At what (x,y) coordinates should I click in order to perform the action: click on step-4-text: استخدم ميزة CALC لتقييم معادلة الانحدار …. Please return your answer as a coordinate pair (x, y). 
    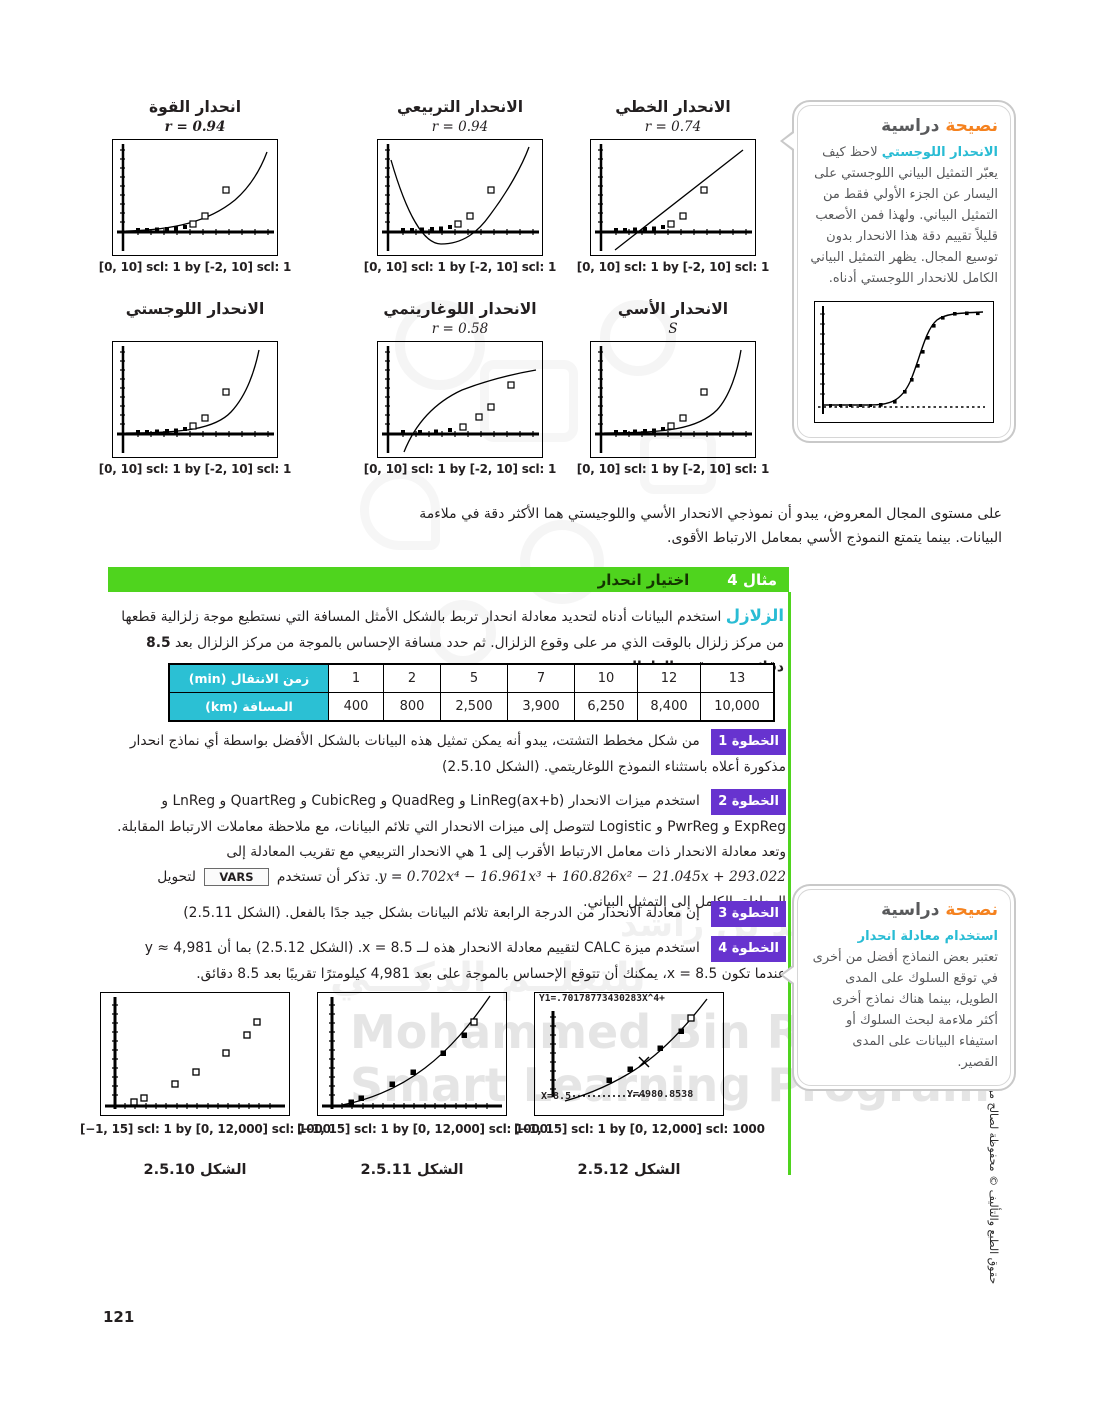
    Looking at the image, I should click on (465, 961).